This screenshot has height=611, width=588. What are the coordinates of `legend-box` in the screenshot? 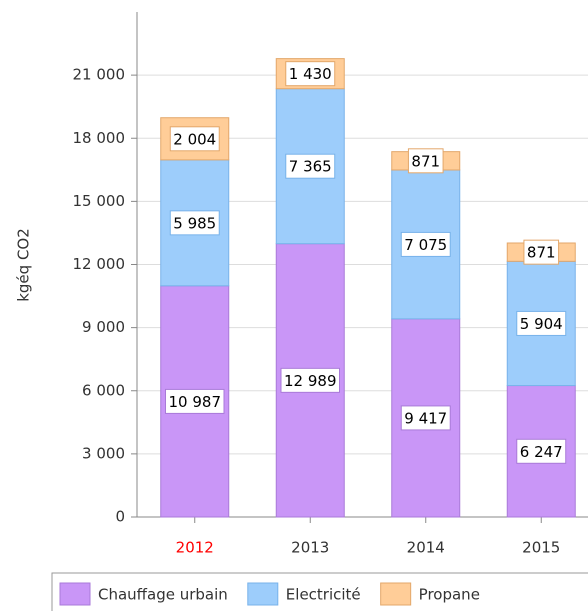 It's located at (319, 591).